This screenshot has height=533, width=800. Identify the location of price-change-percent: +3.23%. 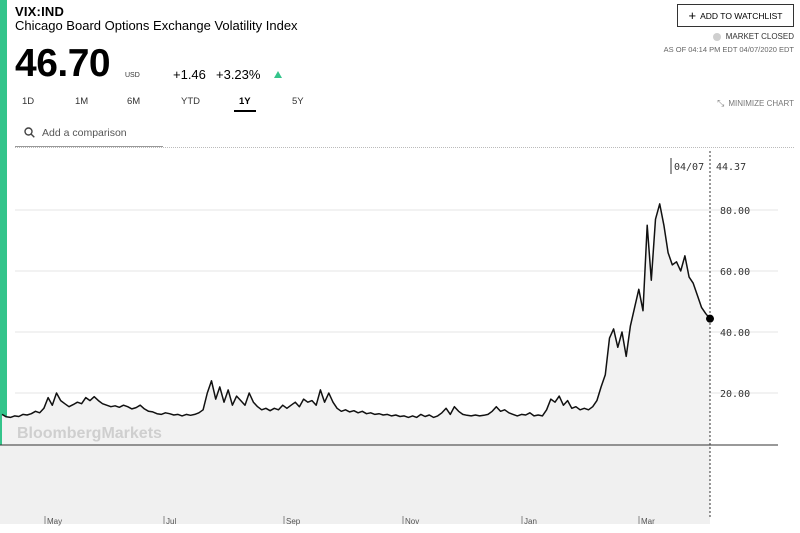
(238, 74).